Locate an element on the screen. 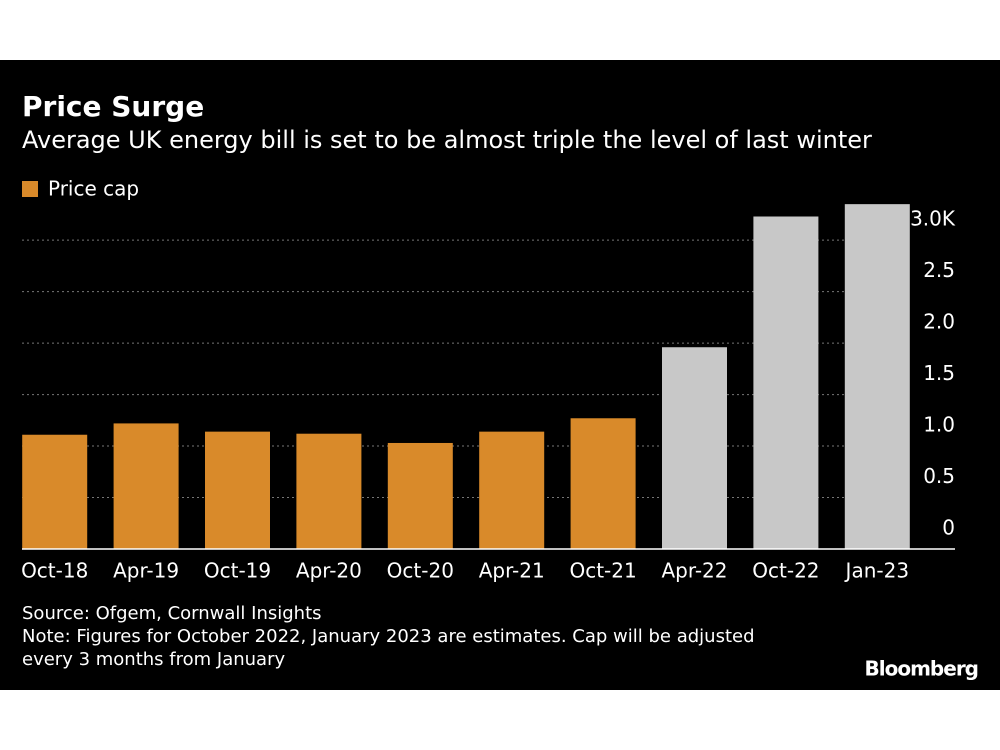 The image size is (1000, 750). note: every 3 months from January is located at coordinates (153, 659).